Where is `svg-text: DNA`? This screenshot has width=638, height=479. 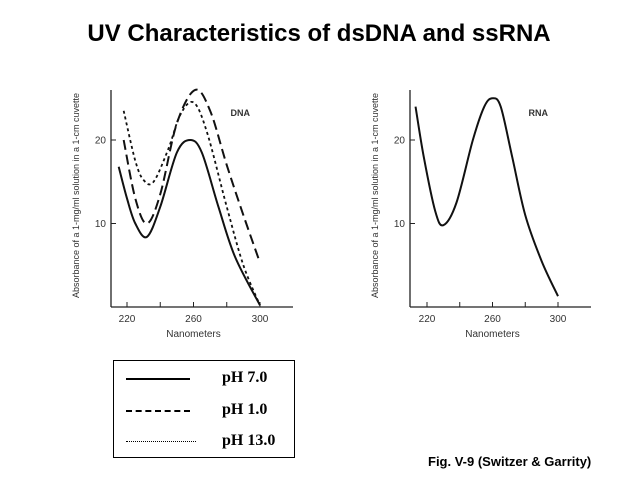 svg-text: DNA is located at coordinates (241, 113).